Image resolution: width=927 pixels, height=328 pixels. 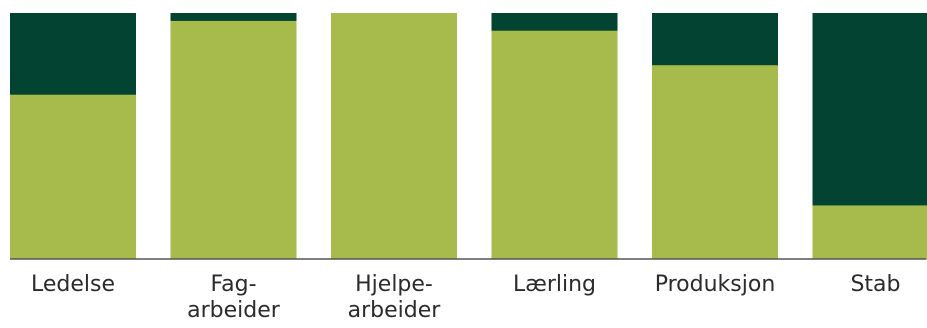 What do you see at coordinates (715, 284) in the screenshot?
I see `category-label-5: Produksjon` at bounding box center [715, 284].